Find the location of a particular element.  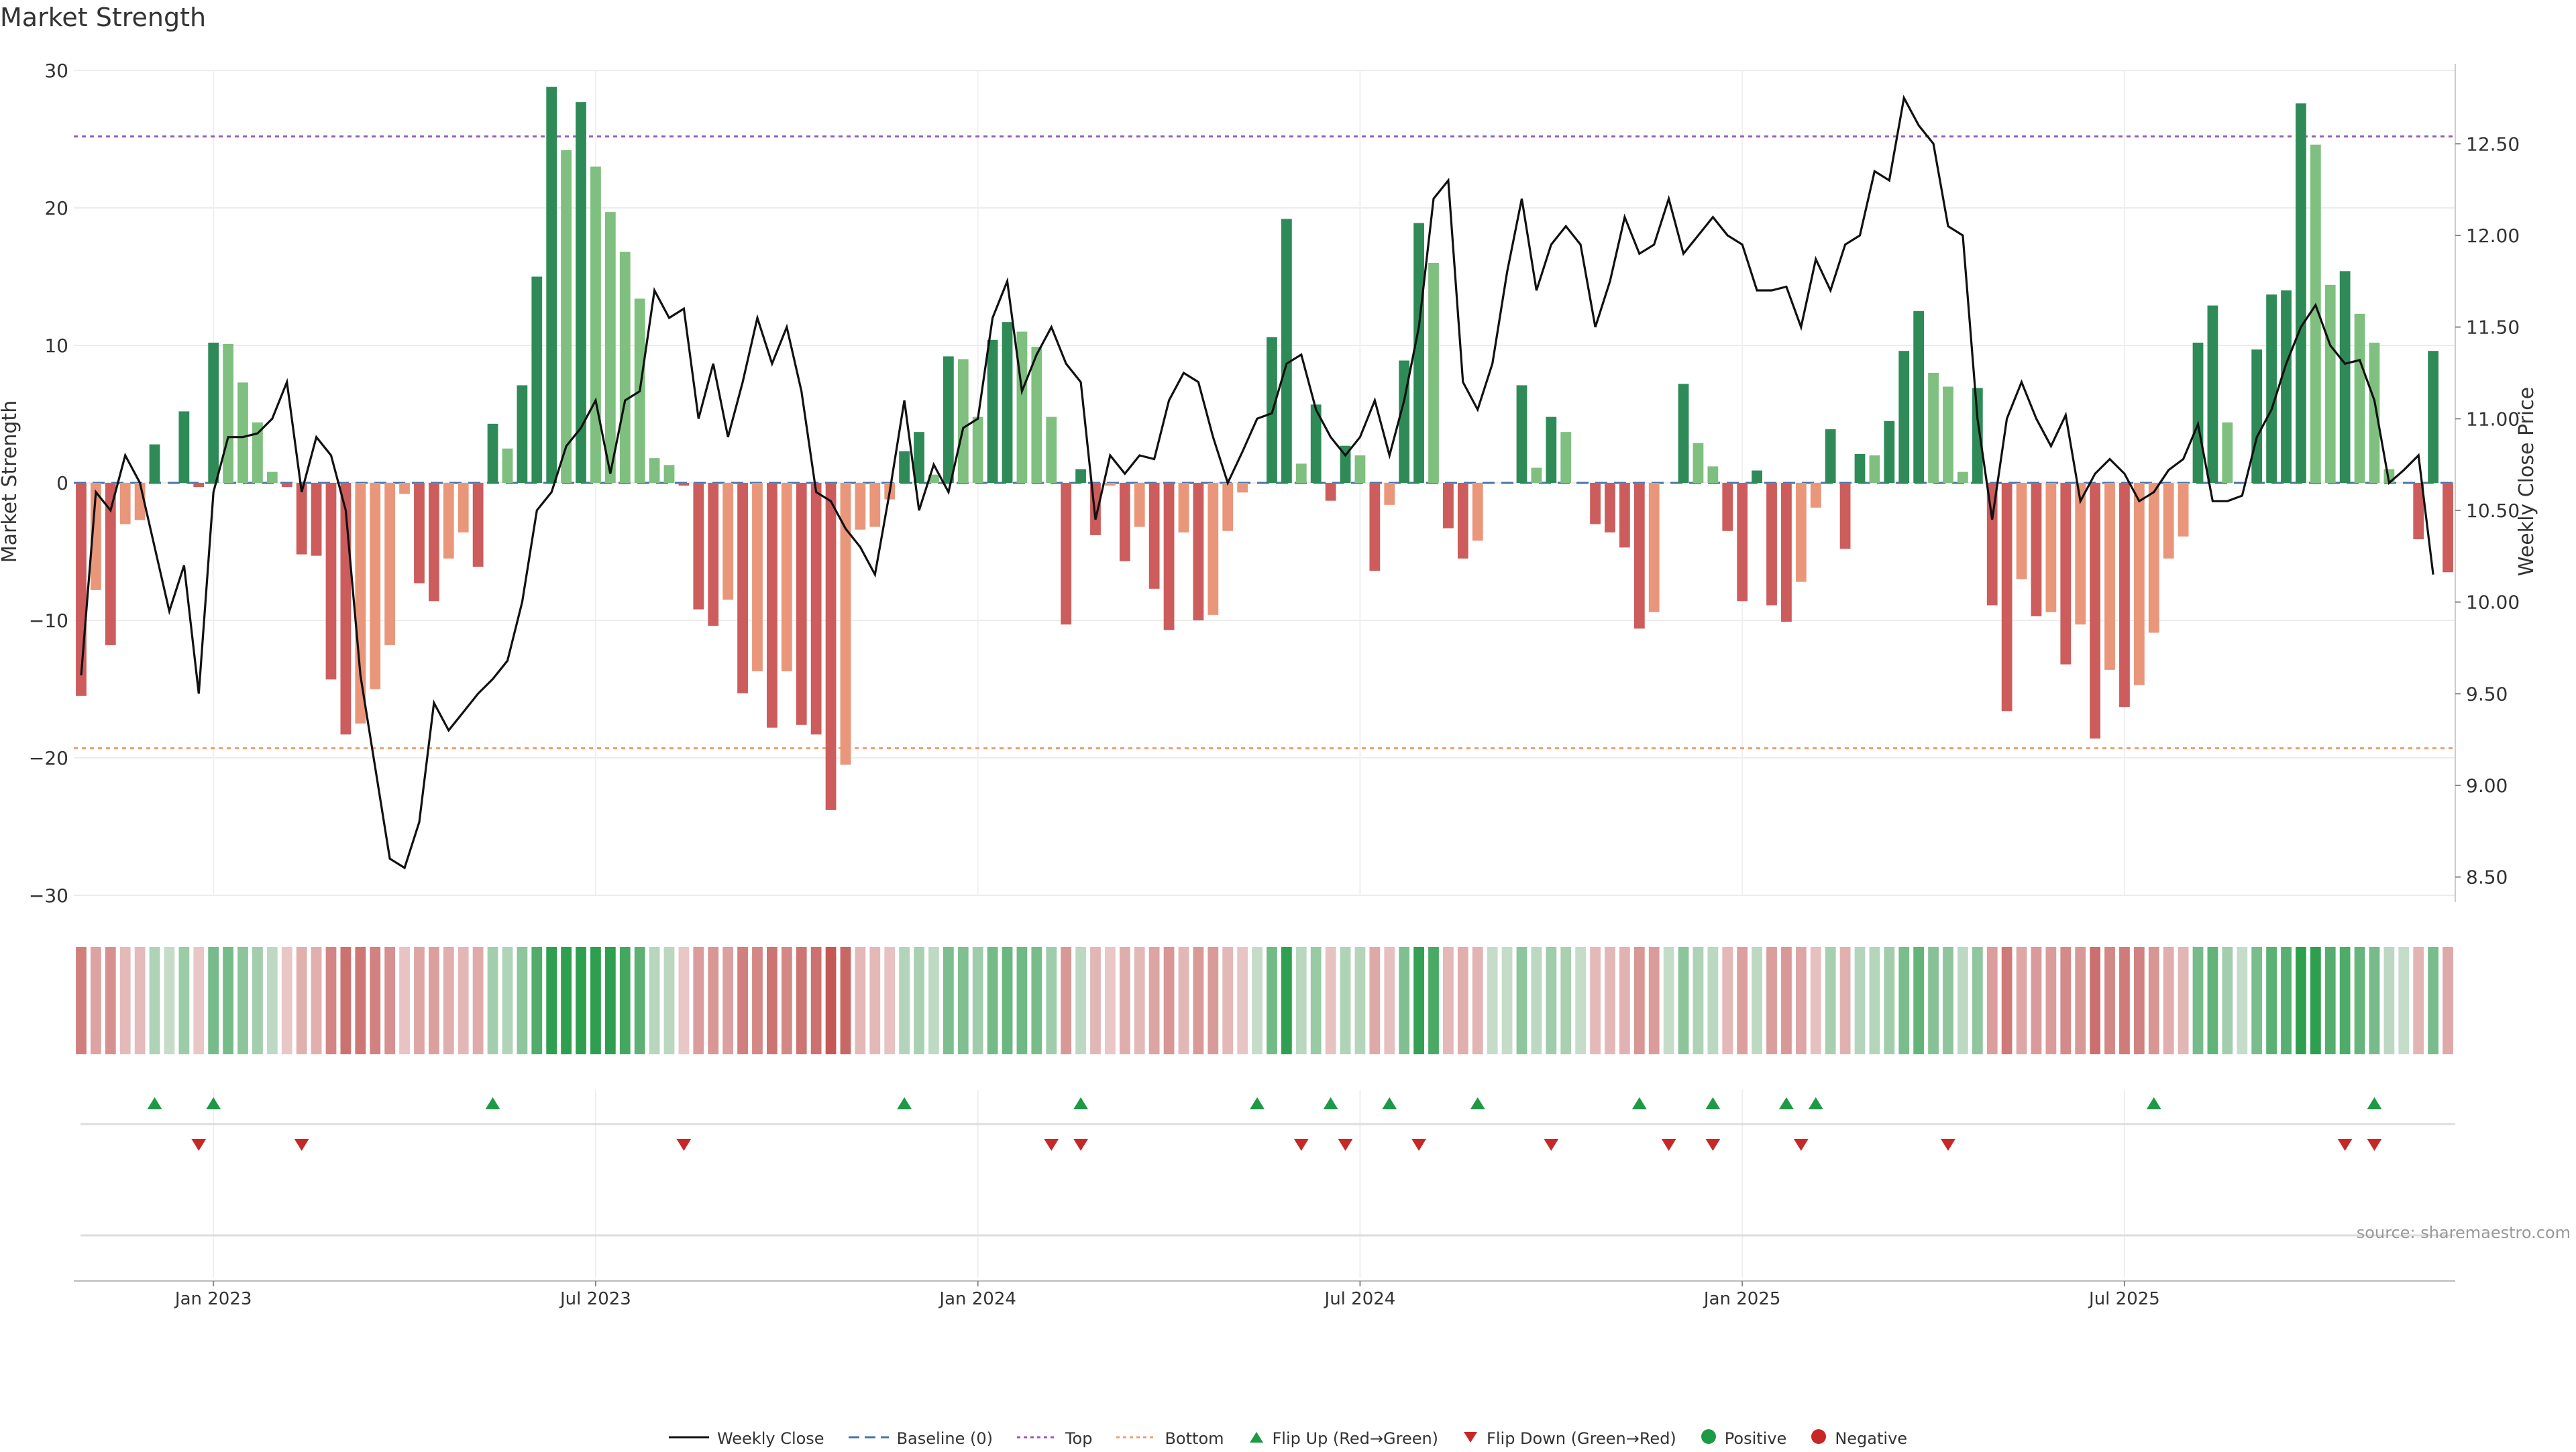

legend-item-flip-down: Flip Down (Green→Red) is located at coordinates (1569, 1438).